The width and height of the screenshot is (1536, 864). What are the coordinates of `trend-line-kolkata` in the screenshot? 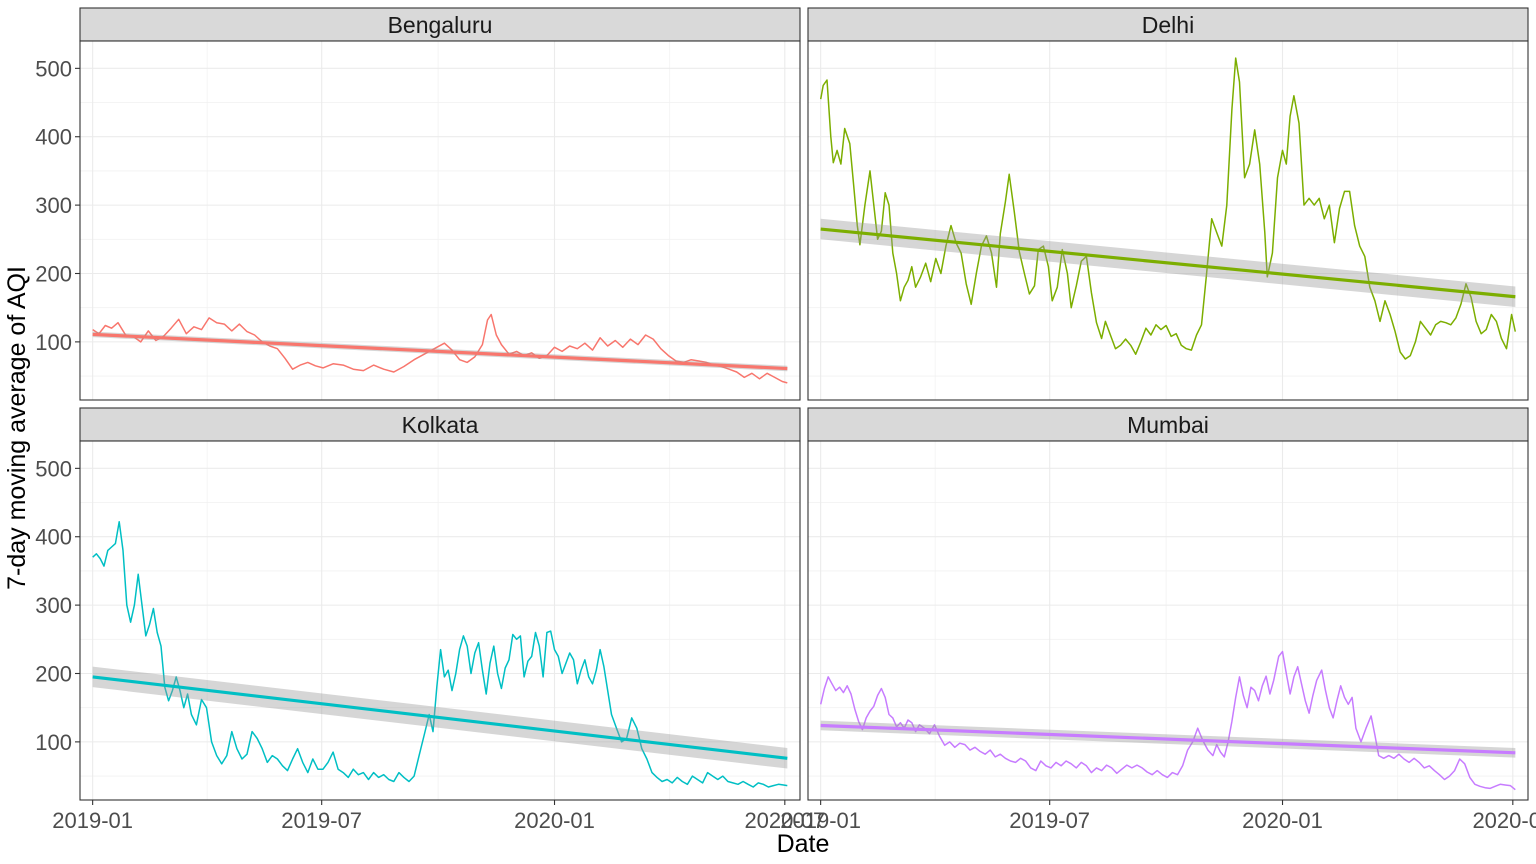 It's located at (440, 717).